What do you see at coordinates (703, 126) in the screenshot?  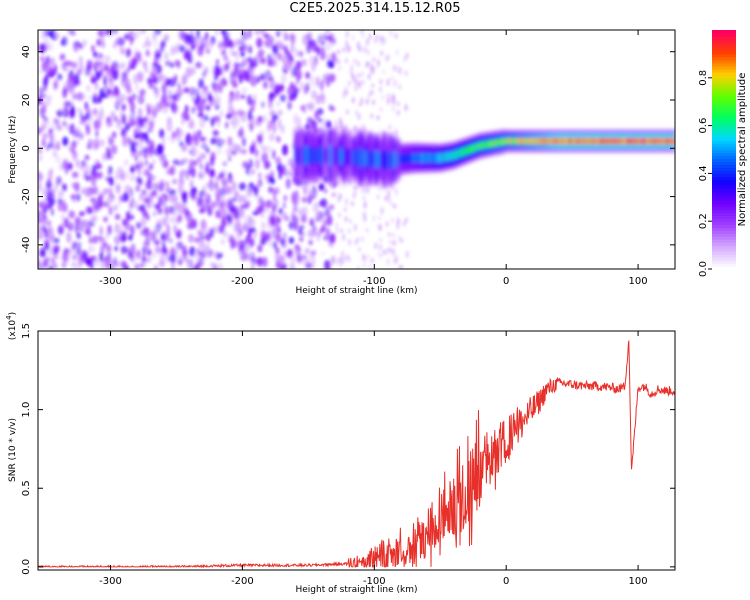 I see `colorbar-tick-label: 0.6` at bounding box center [703, 126].